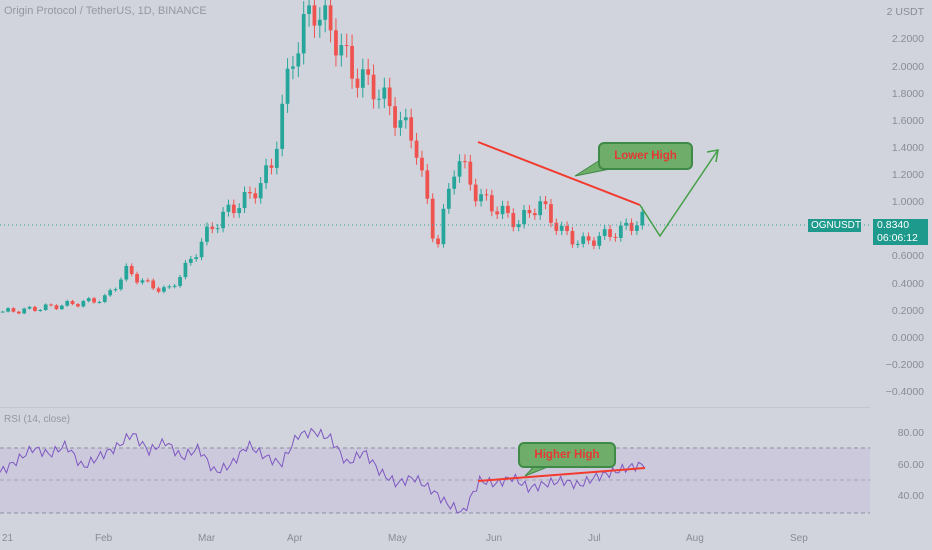 This screenshot has height=550, width=932. I want to click on price-tick-1-0: 1.0000, so click(907, 202).